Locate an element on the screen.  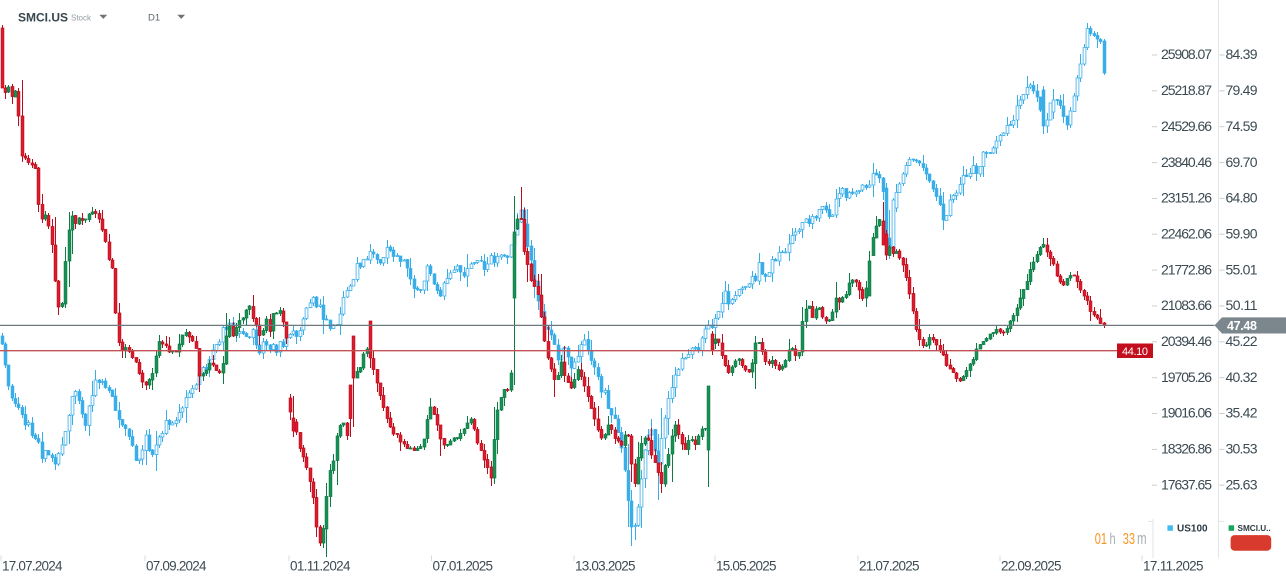
svg-text: 20394.46 is located at coordinates (1186, 341).